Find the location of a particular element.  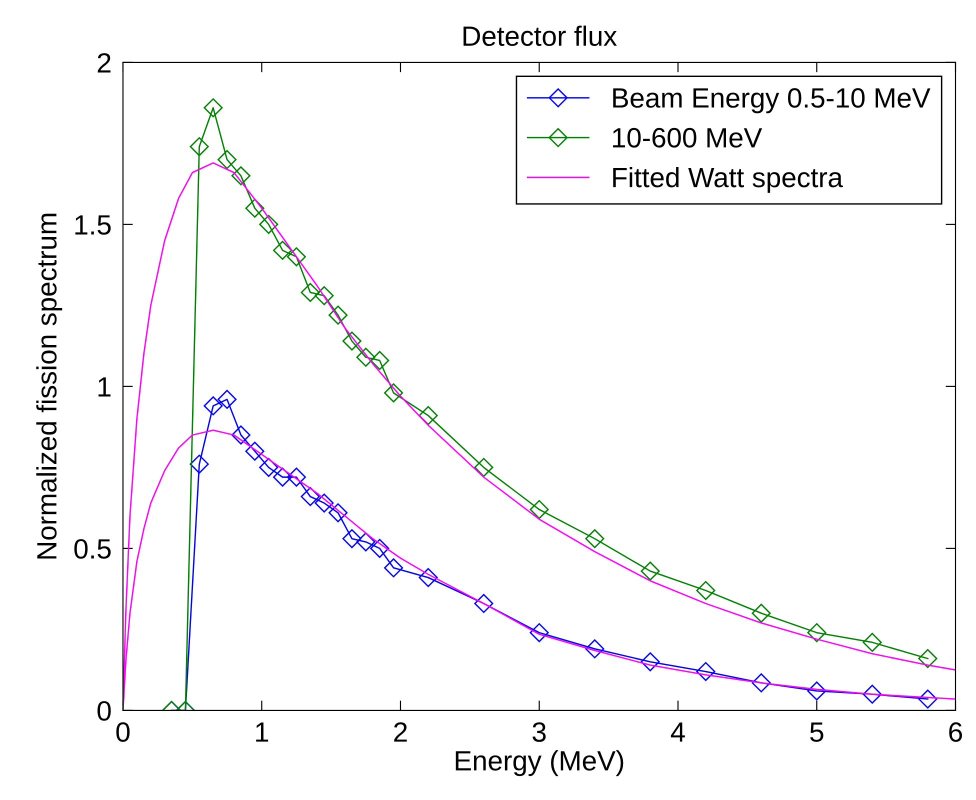

y-tick-label: 1 is located at coordinates (104, 386).